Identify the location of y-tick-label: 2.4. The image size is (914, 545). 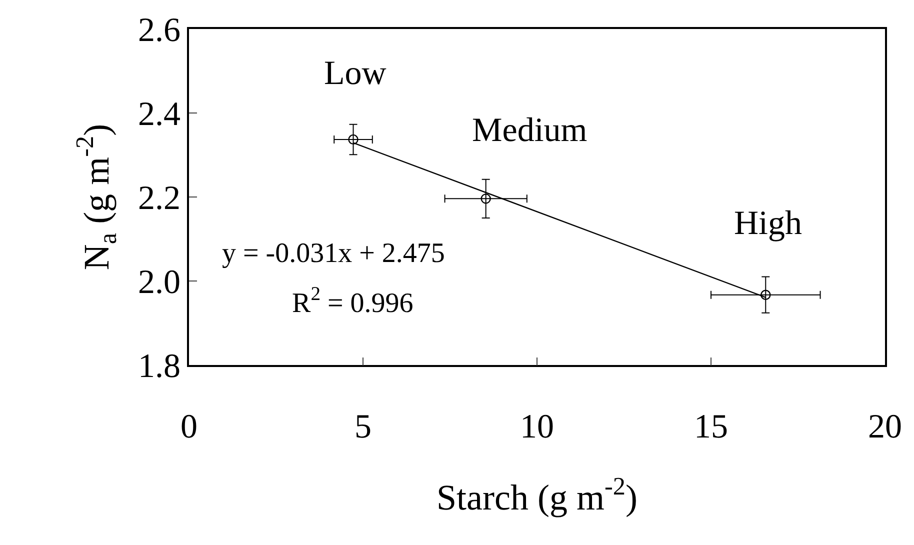
(159, 114).